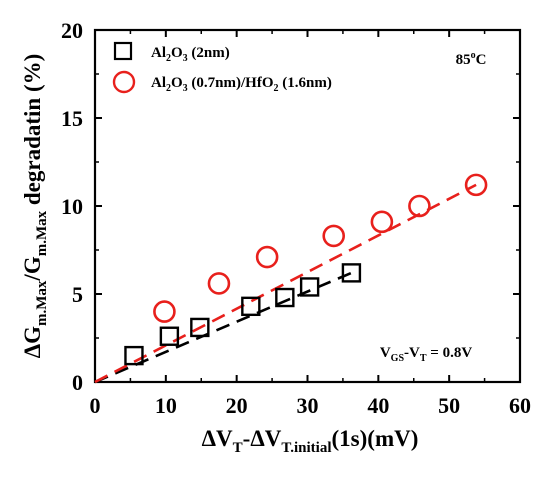  I want to click on x-tick-label: 0, so click(95, 405).